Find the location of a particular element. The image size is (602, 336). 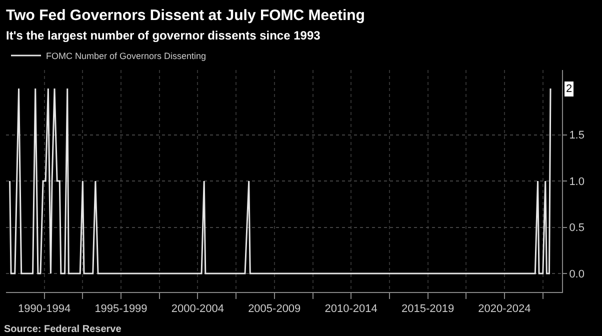

x-tick-label: 1990-1994 is located at coordinates (44, 309).